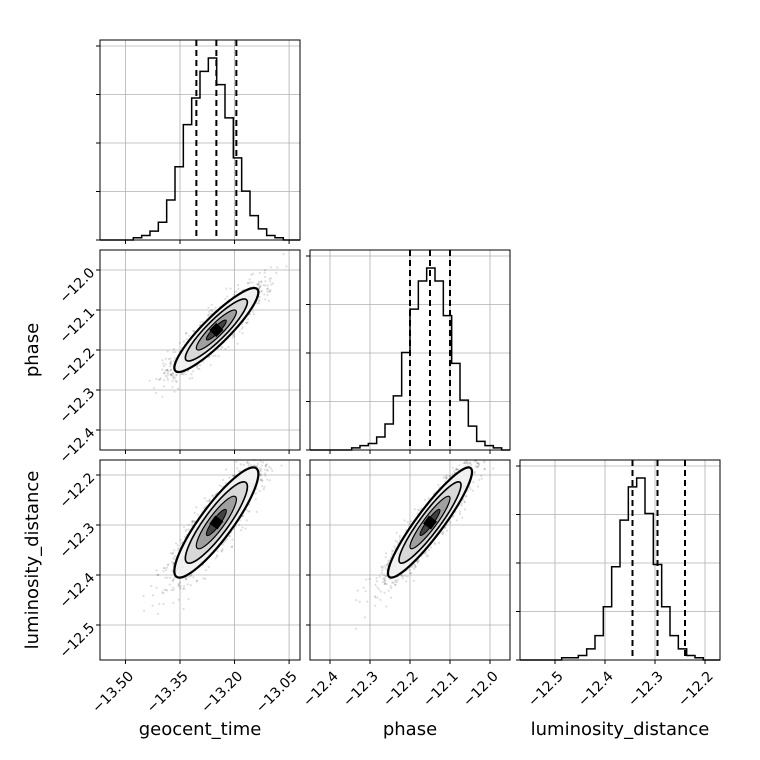 This screenshot has height=760, width=760. Describe the element at coordinates (618, 561) in the screenshot. I see `histogram-panel-luminosity_distance` at that location.